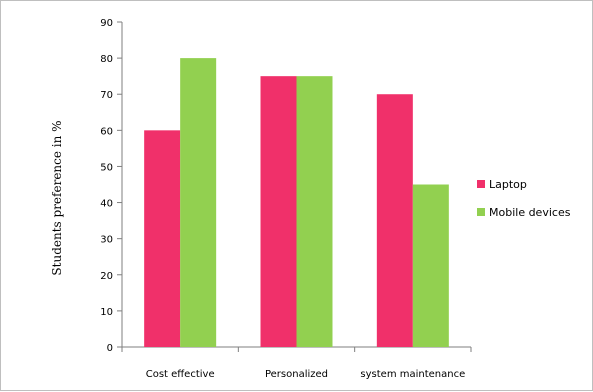 Image resolution: width=593 pixels, height=392 pixels. I want to click on y-tick-label: 80, so click(106, 59).